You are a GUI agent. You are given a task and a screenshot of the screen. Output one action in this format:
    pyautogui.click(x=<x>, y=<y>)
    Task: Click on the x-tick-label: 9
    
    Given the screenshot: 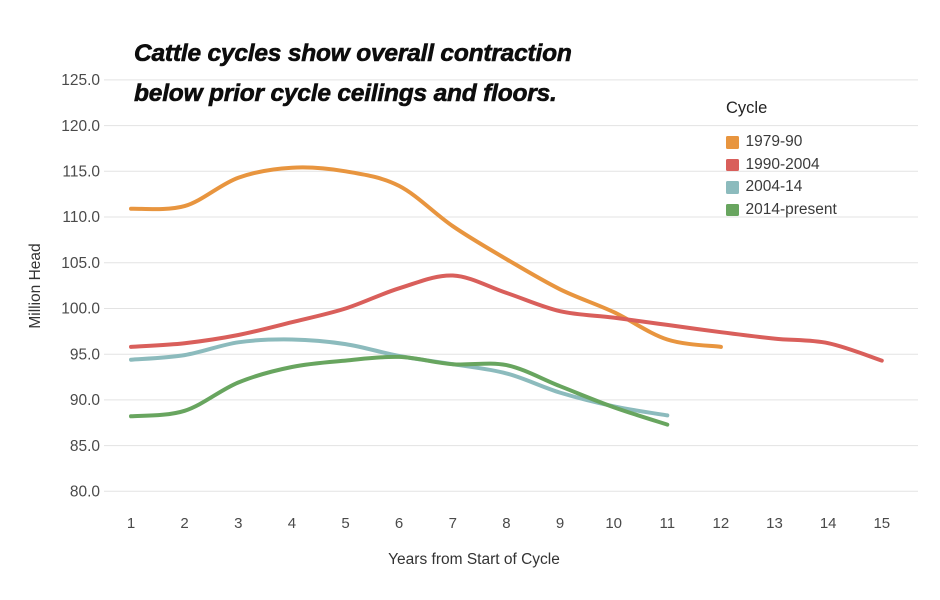 What is the action you would take?
    pyautogui.click(x=560, y=523)
    